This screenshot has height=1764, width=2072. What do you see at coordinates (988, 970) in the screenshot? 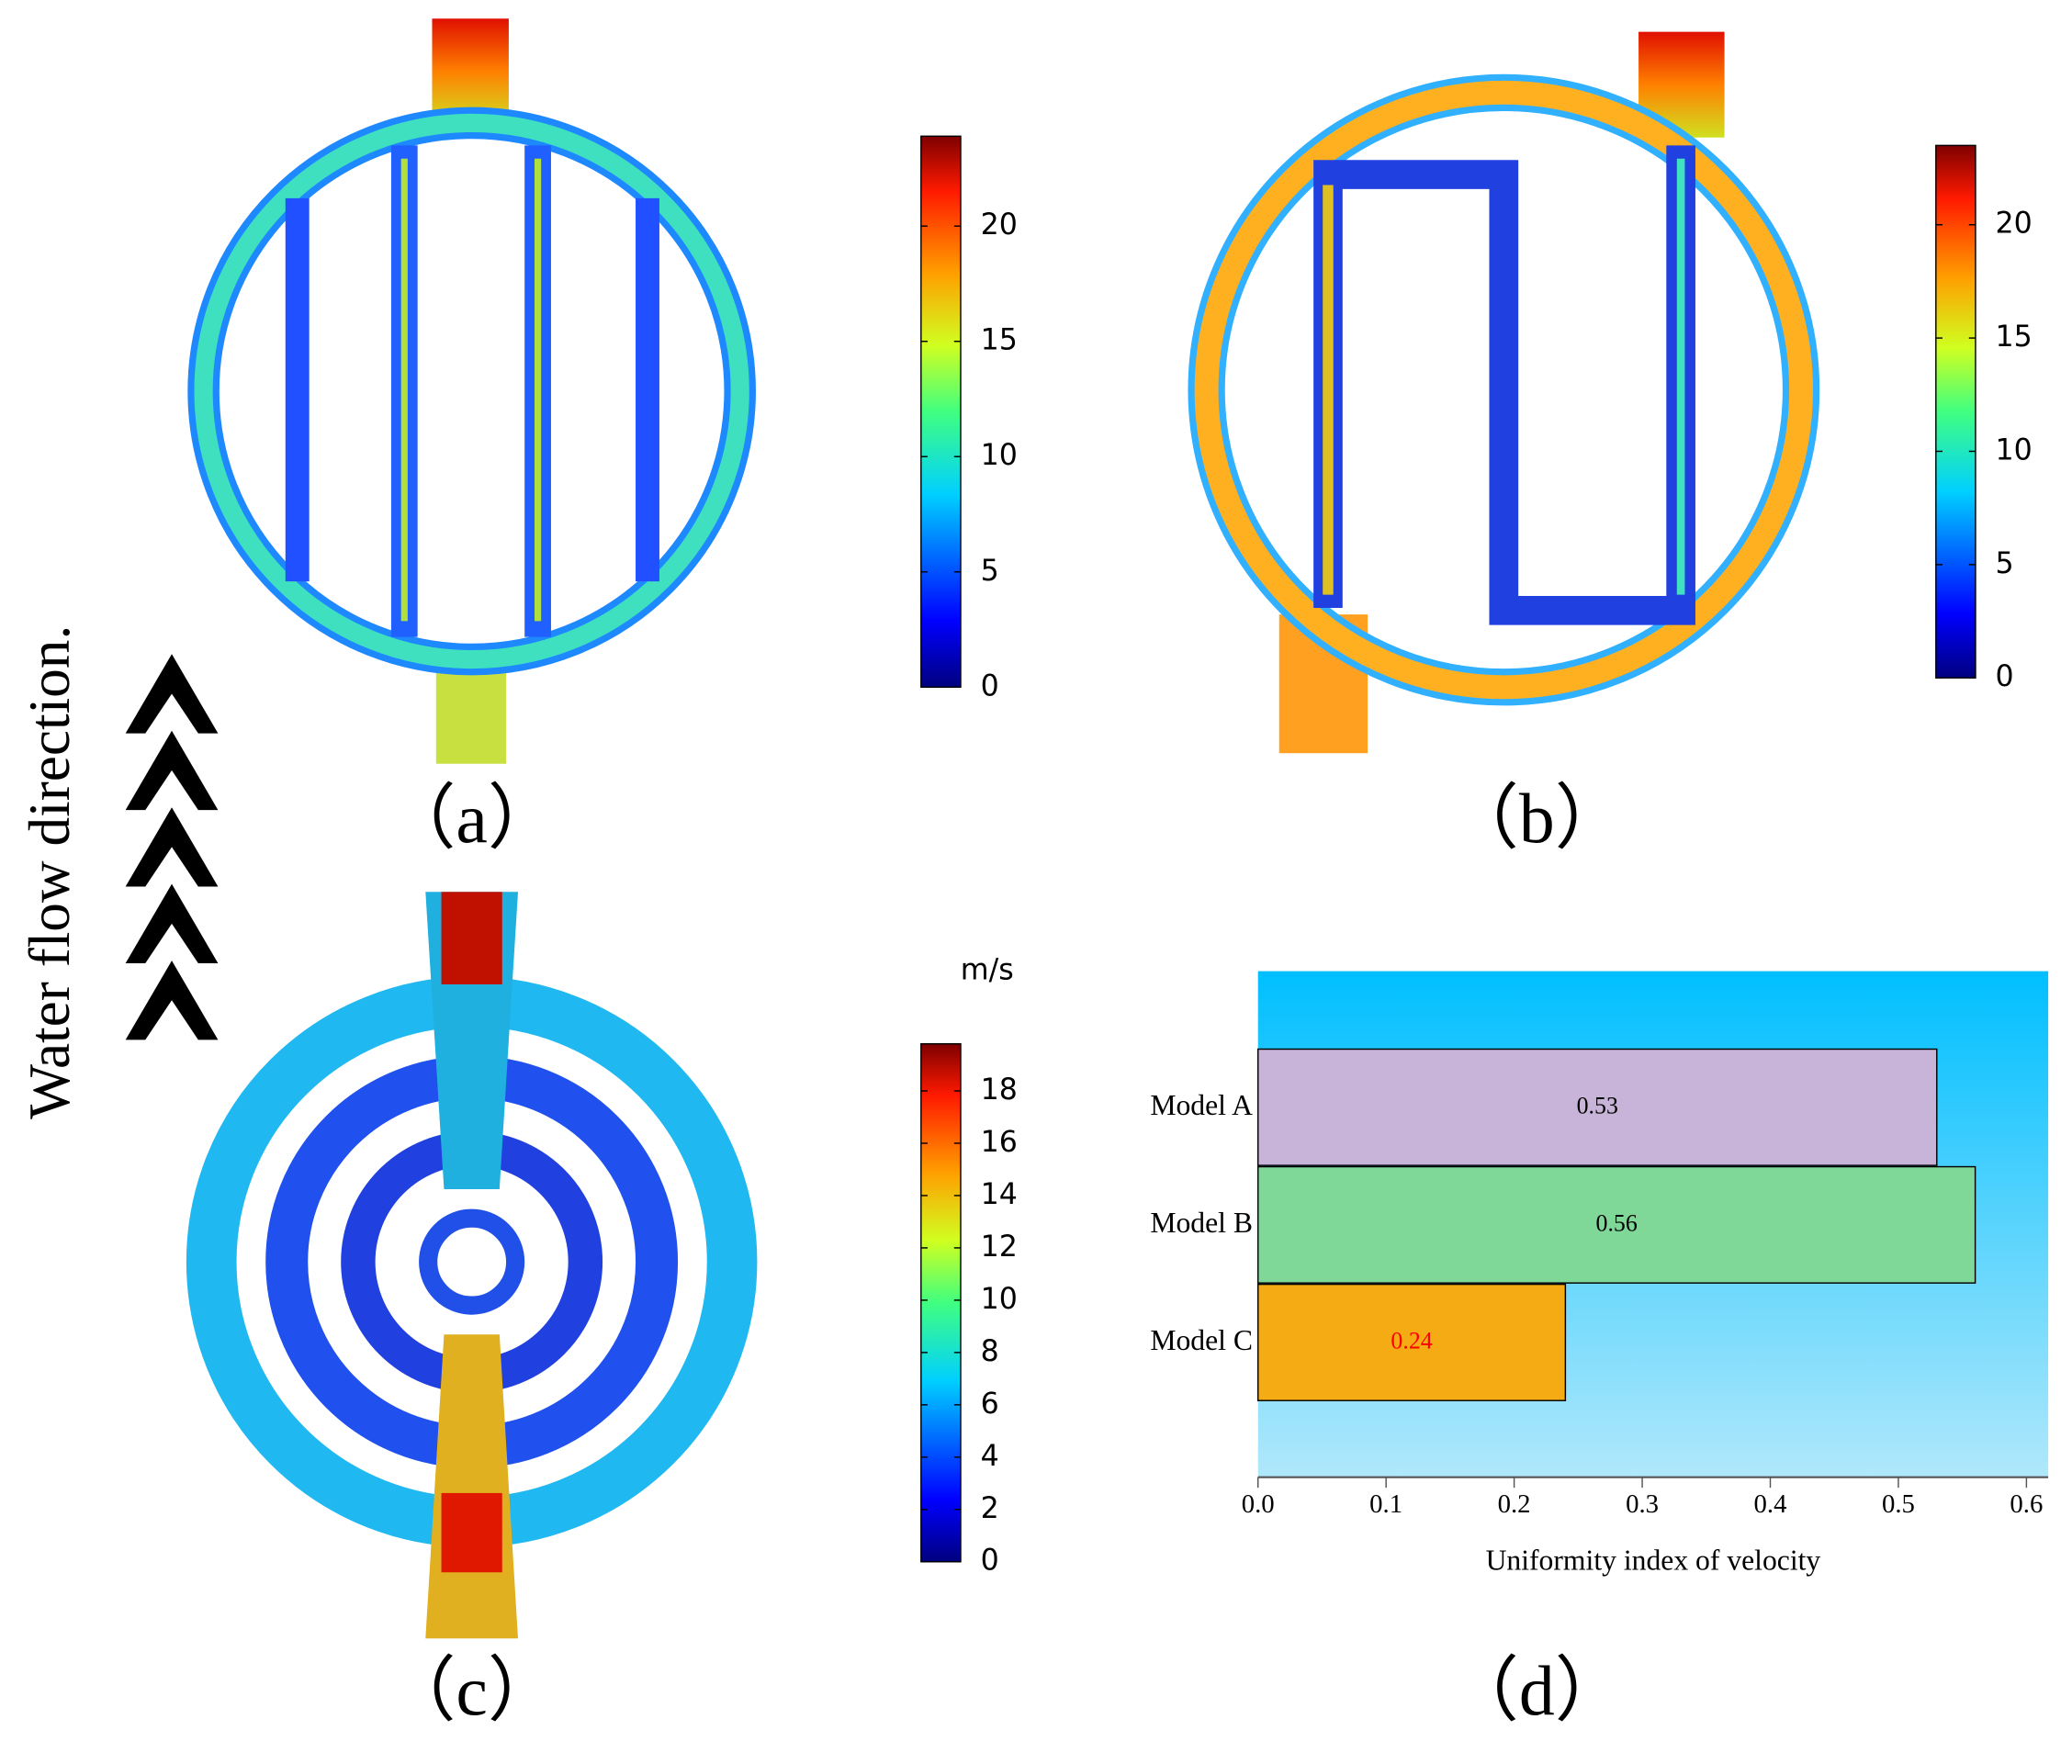
I see `unit-label: m/s` at bounding box center [988, 970].